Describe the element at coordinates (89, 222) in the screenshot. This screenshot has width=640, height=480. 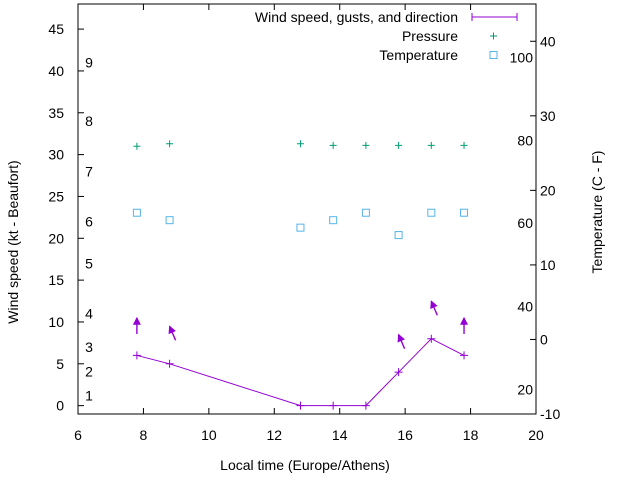
I see `beaufort-label: 6` at that location.